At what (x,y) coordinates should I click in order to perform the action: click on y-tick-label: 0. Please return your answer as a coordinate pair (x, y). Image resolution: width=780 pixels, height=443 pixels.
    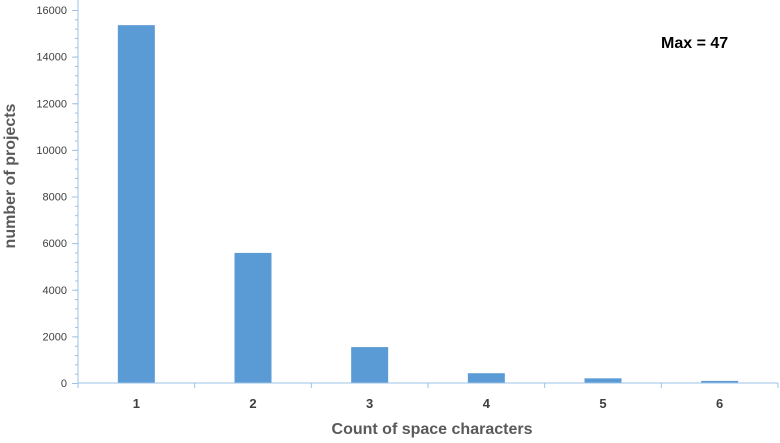
    Looking at the image, I should click on (64, 384).